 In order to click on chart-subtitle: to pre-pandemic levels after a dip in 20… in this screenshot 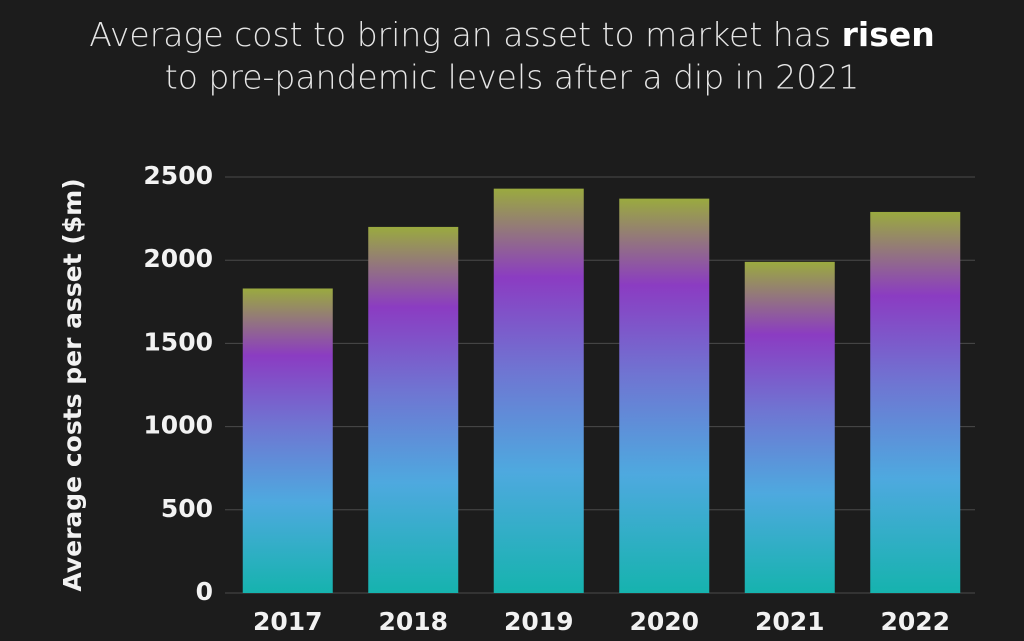, I will do `click(512, 77)`.